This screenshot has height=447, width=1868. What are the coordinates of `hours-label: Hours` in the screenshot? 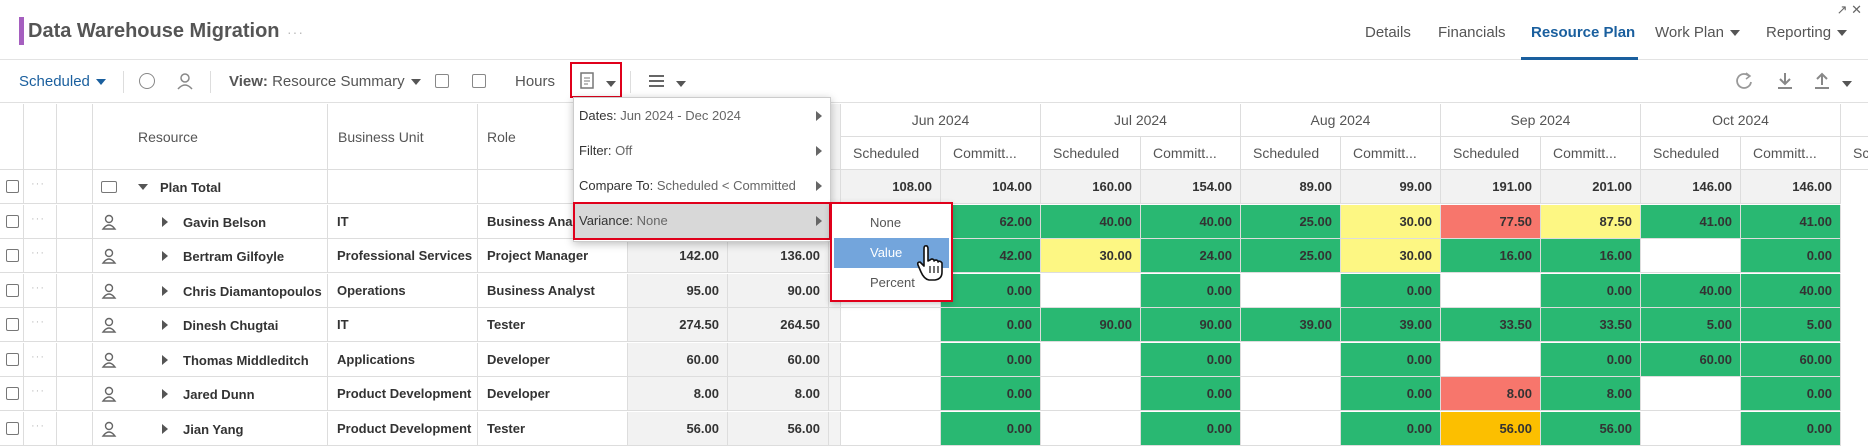 It's located at (535, 81).